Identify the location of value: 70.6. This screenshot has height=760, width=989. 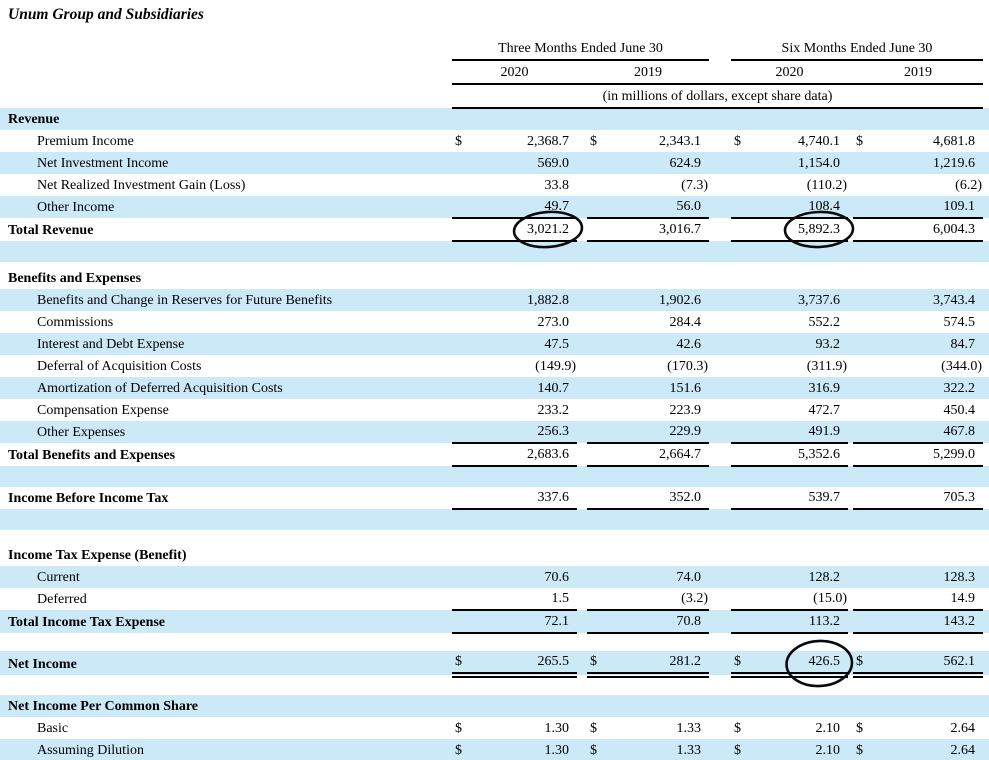
(557, 577).